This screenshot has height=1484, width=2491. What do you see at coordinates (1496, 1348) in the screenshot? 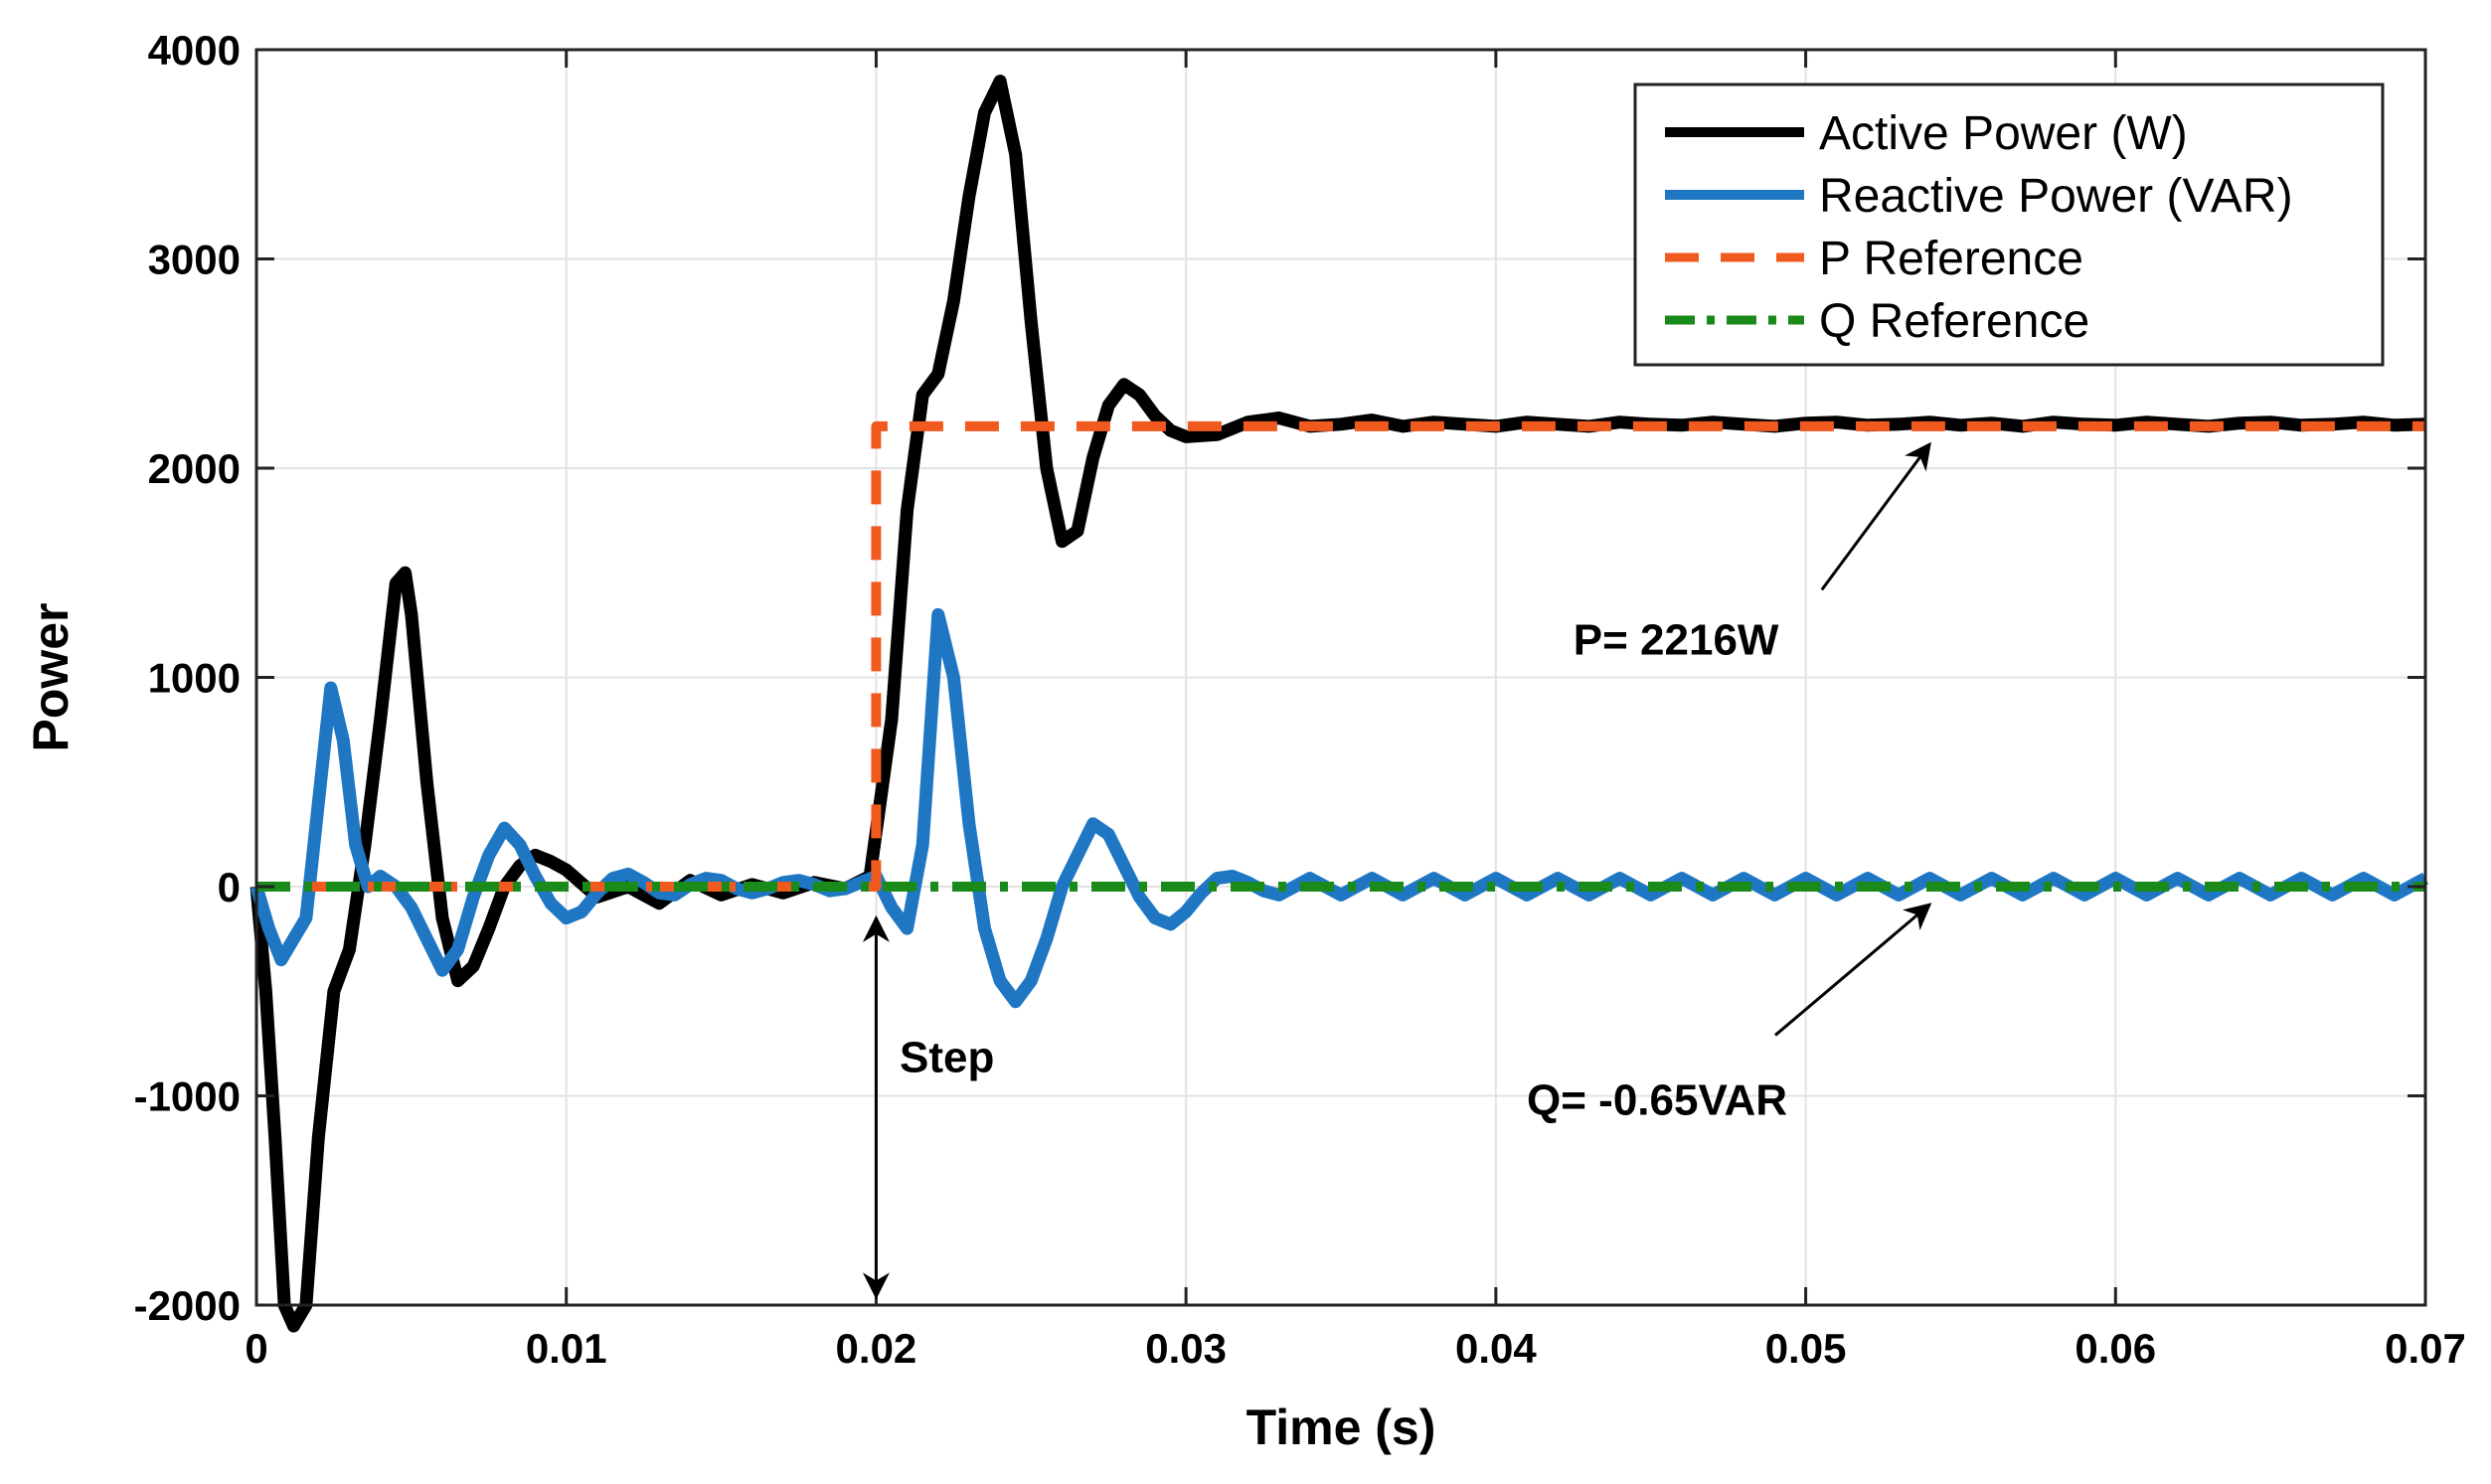
I see `x-tick-label: 0.04` at bounding box center [1496, 1348].